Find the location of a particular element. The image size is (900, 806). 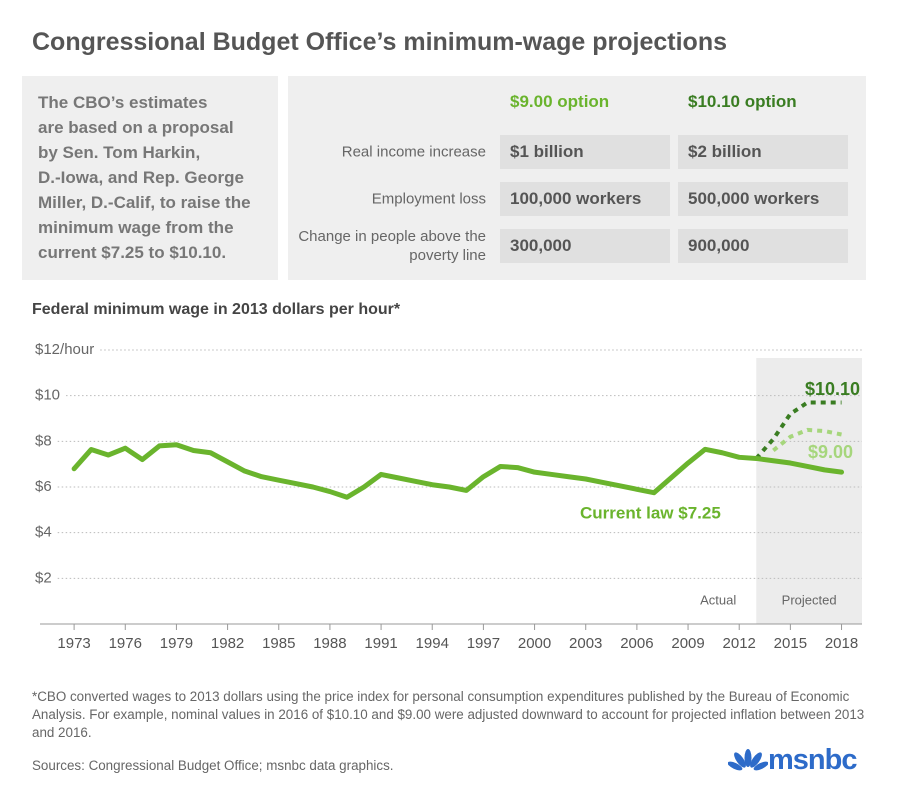

intro-line: are based on a proposal is located at coordinates (136, 127).